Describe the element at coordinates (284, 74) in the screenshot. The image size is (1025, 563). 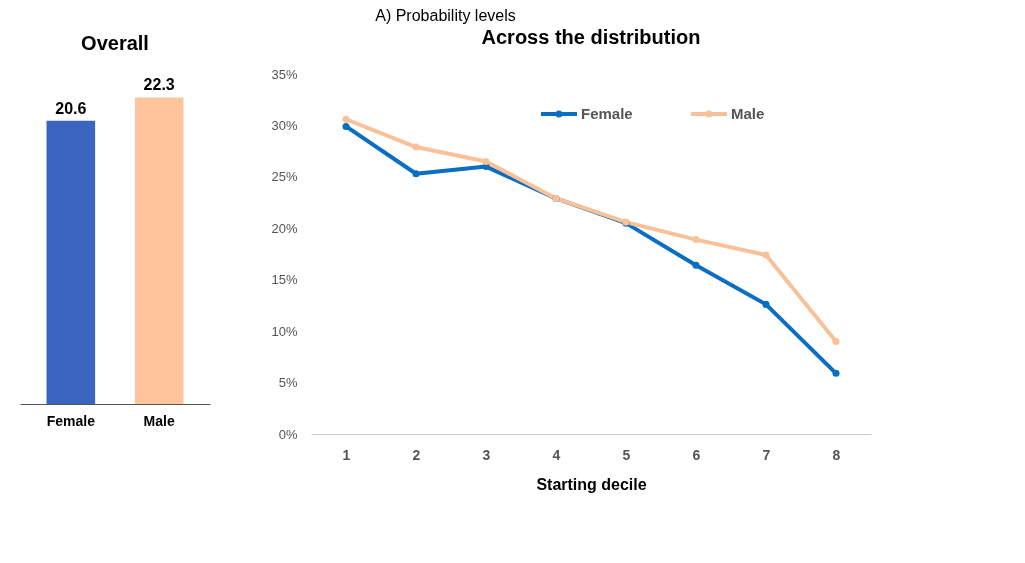
I see `y-tick-label: 35%` at that location.